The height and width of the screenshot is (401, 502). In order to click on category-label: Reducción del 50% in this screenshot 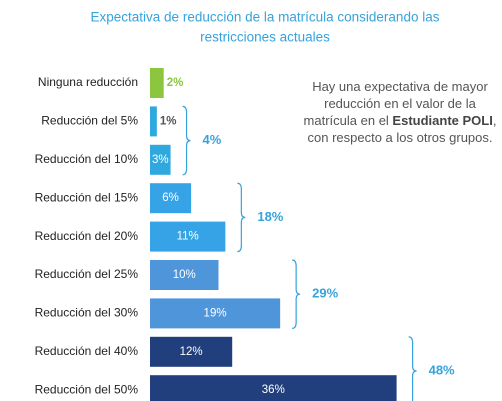, I will do `click(87, 389)`.